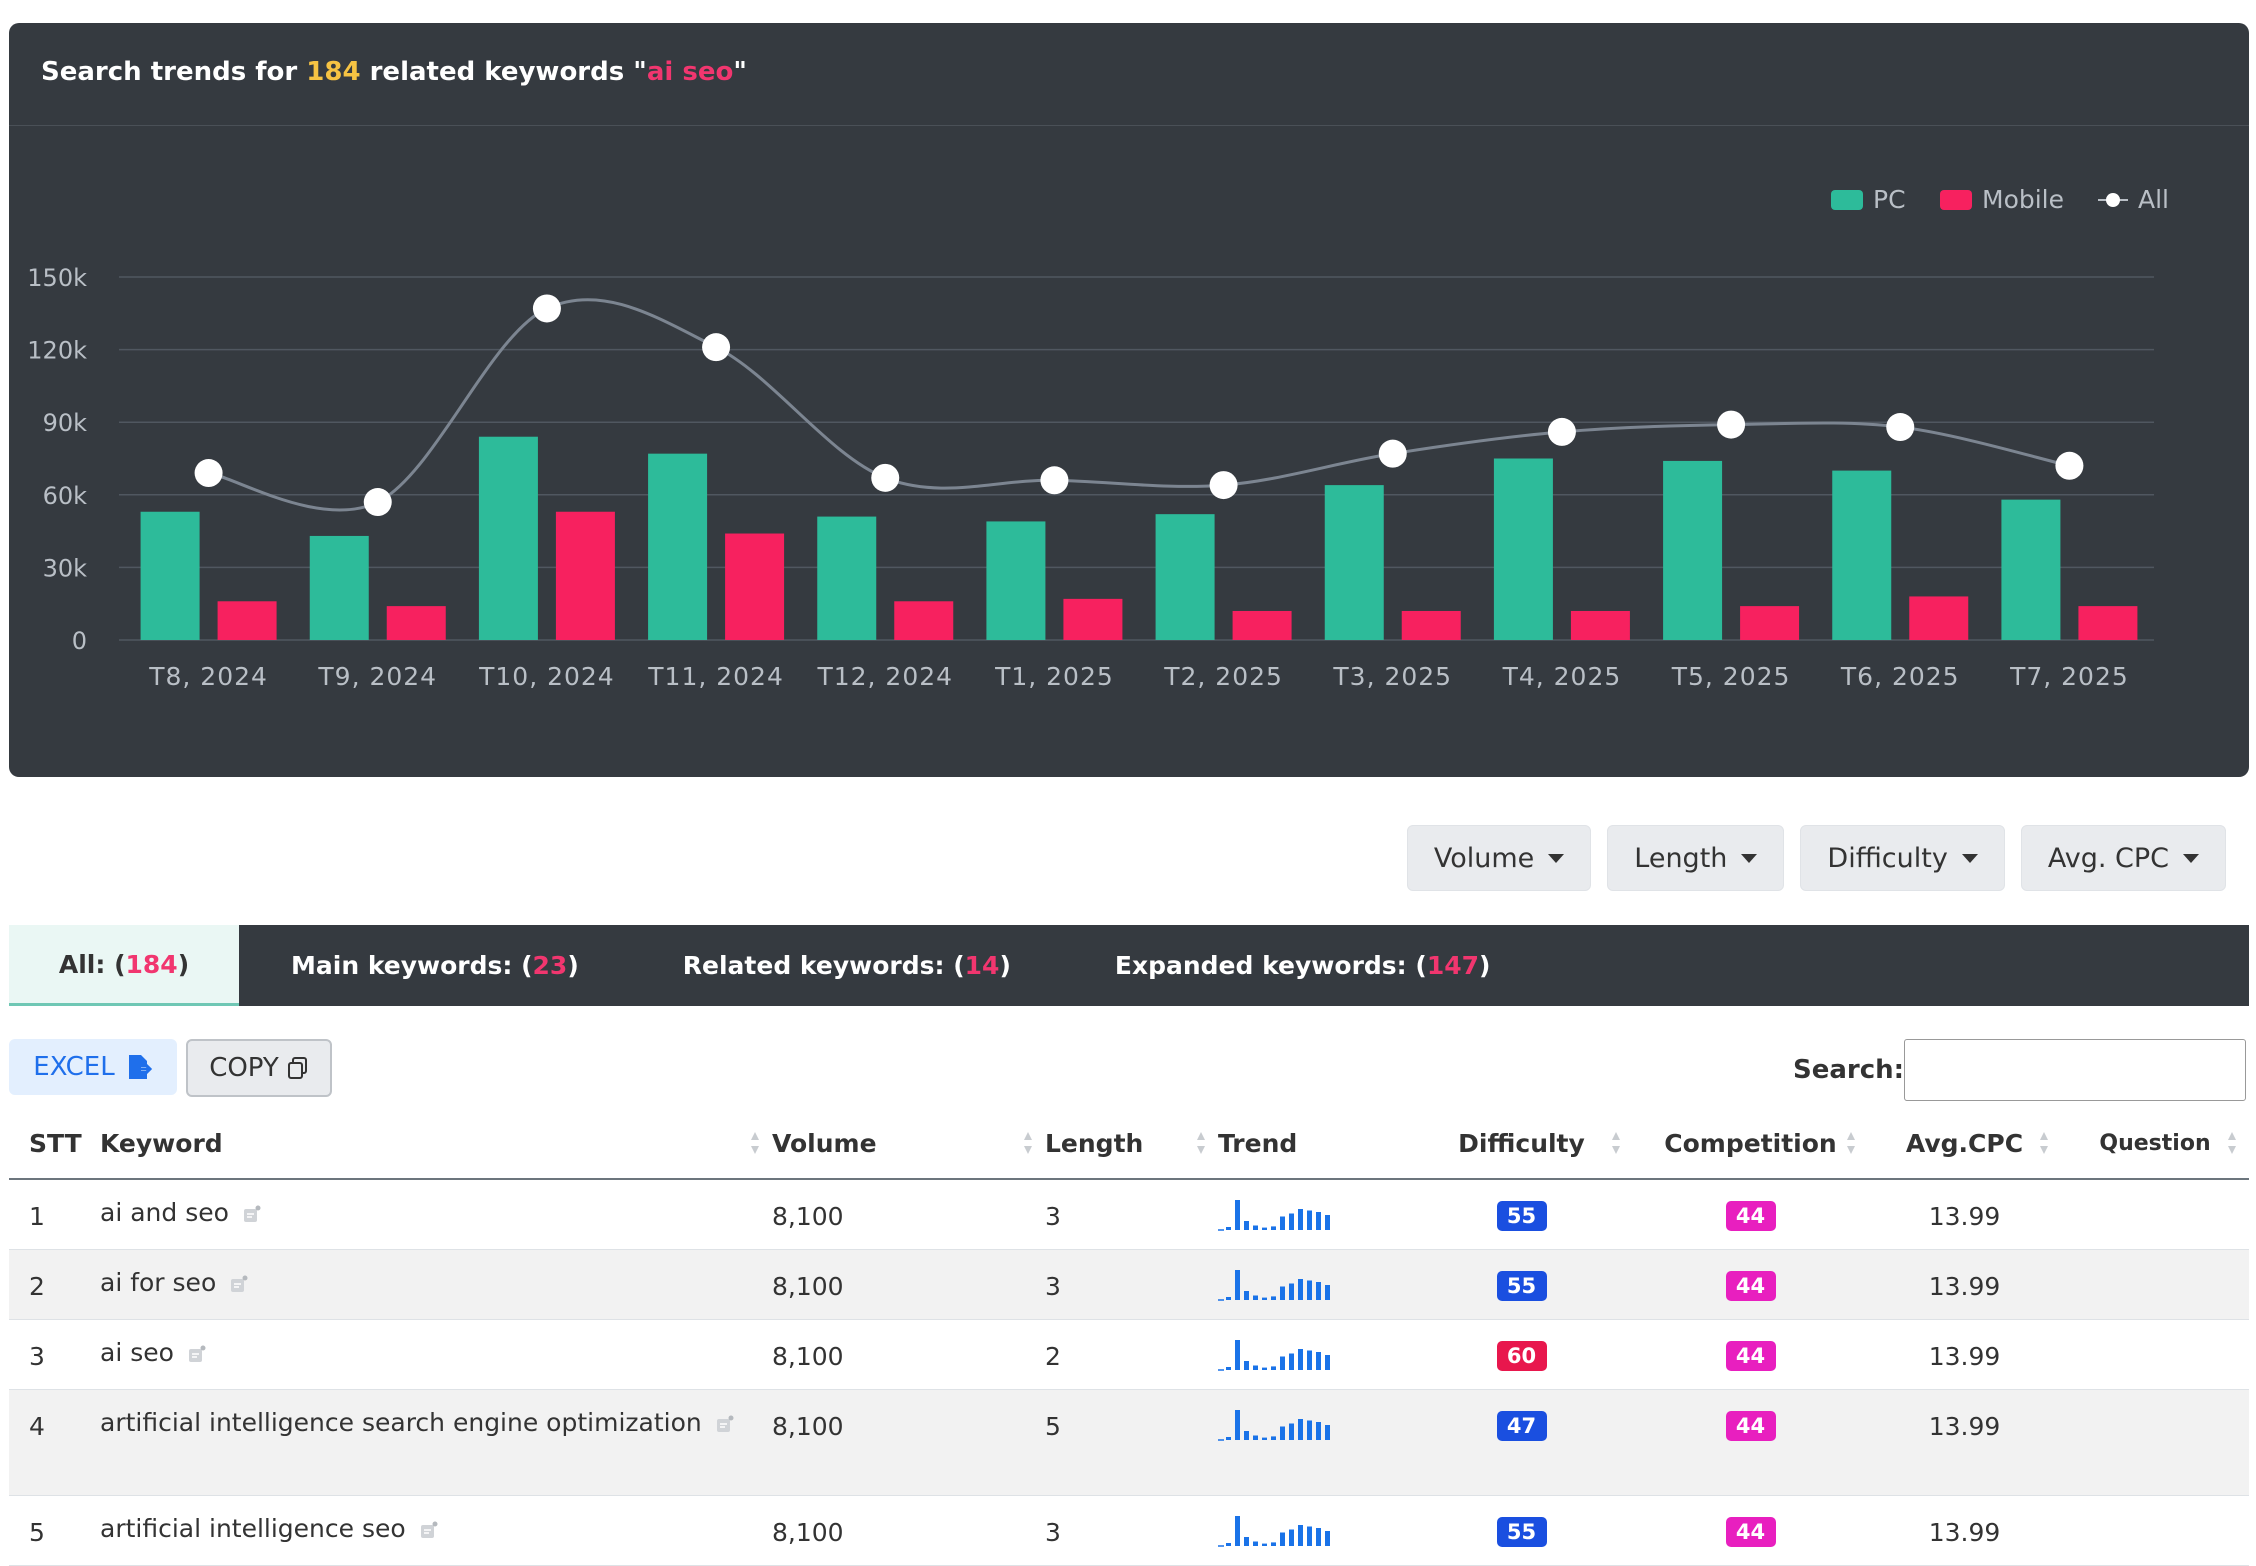  Describe the element at coordinates (2153, 199) in the screenshot. I see `legend-label-all: All` at that location.